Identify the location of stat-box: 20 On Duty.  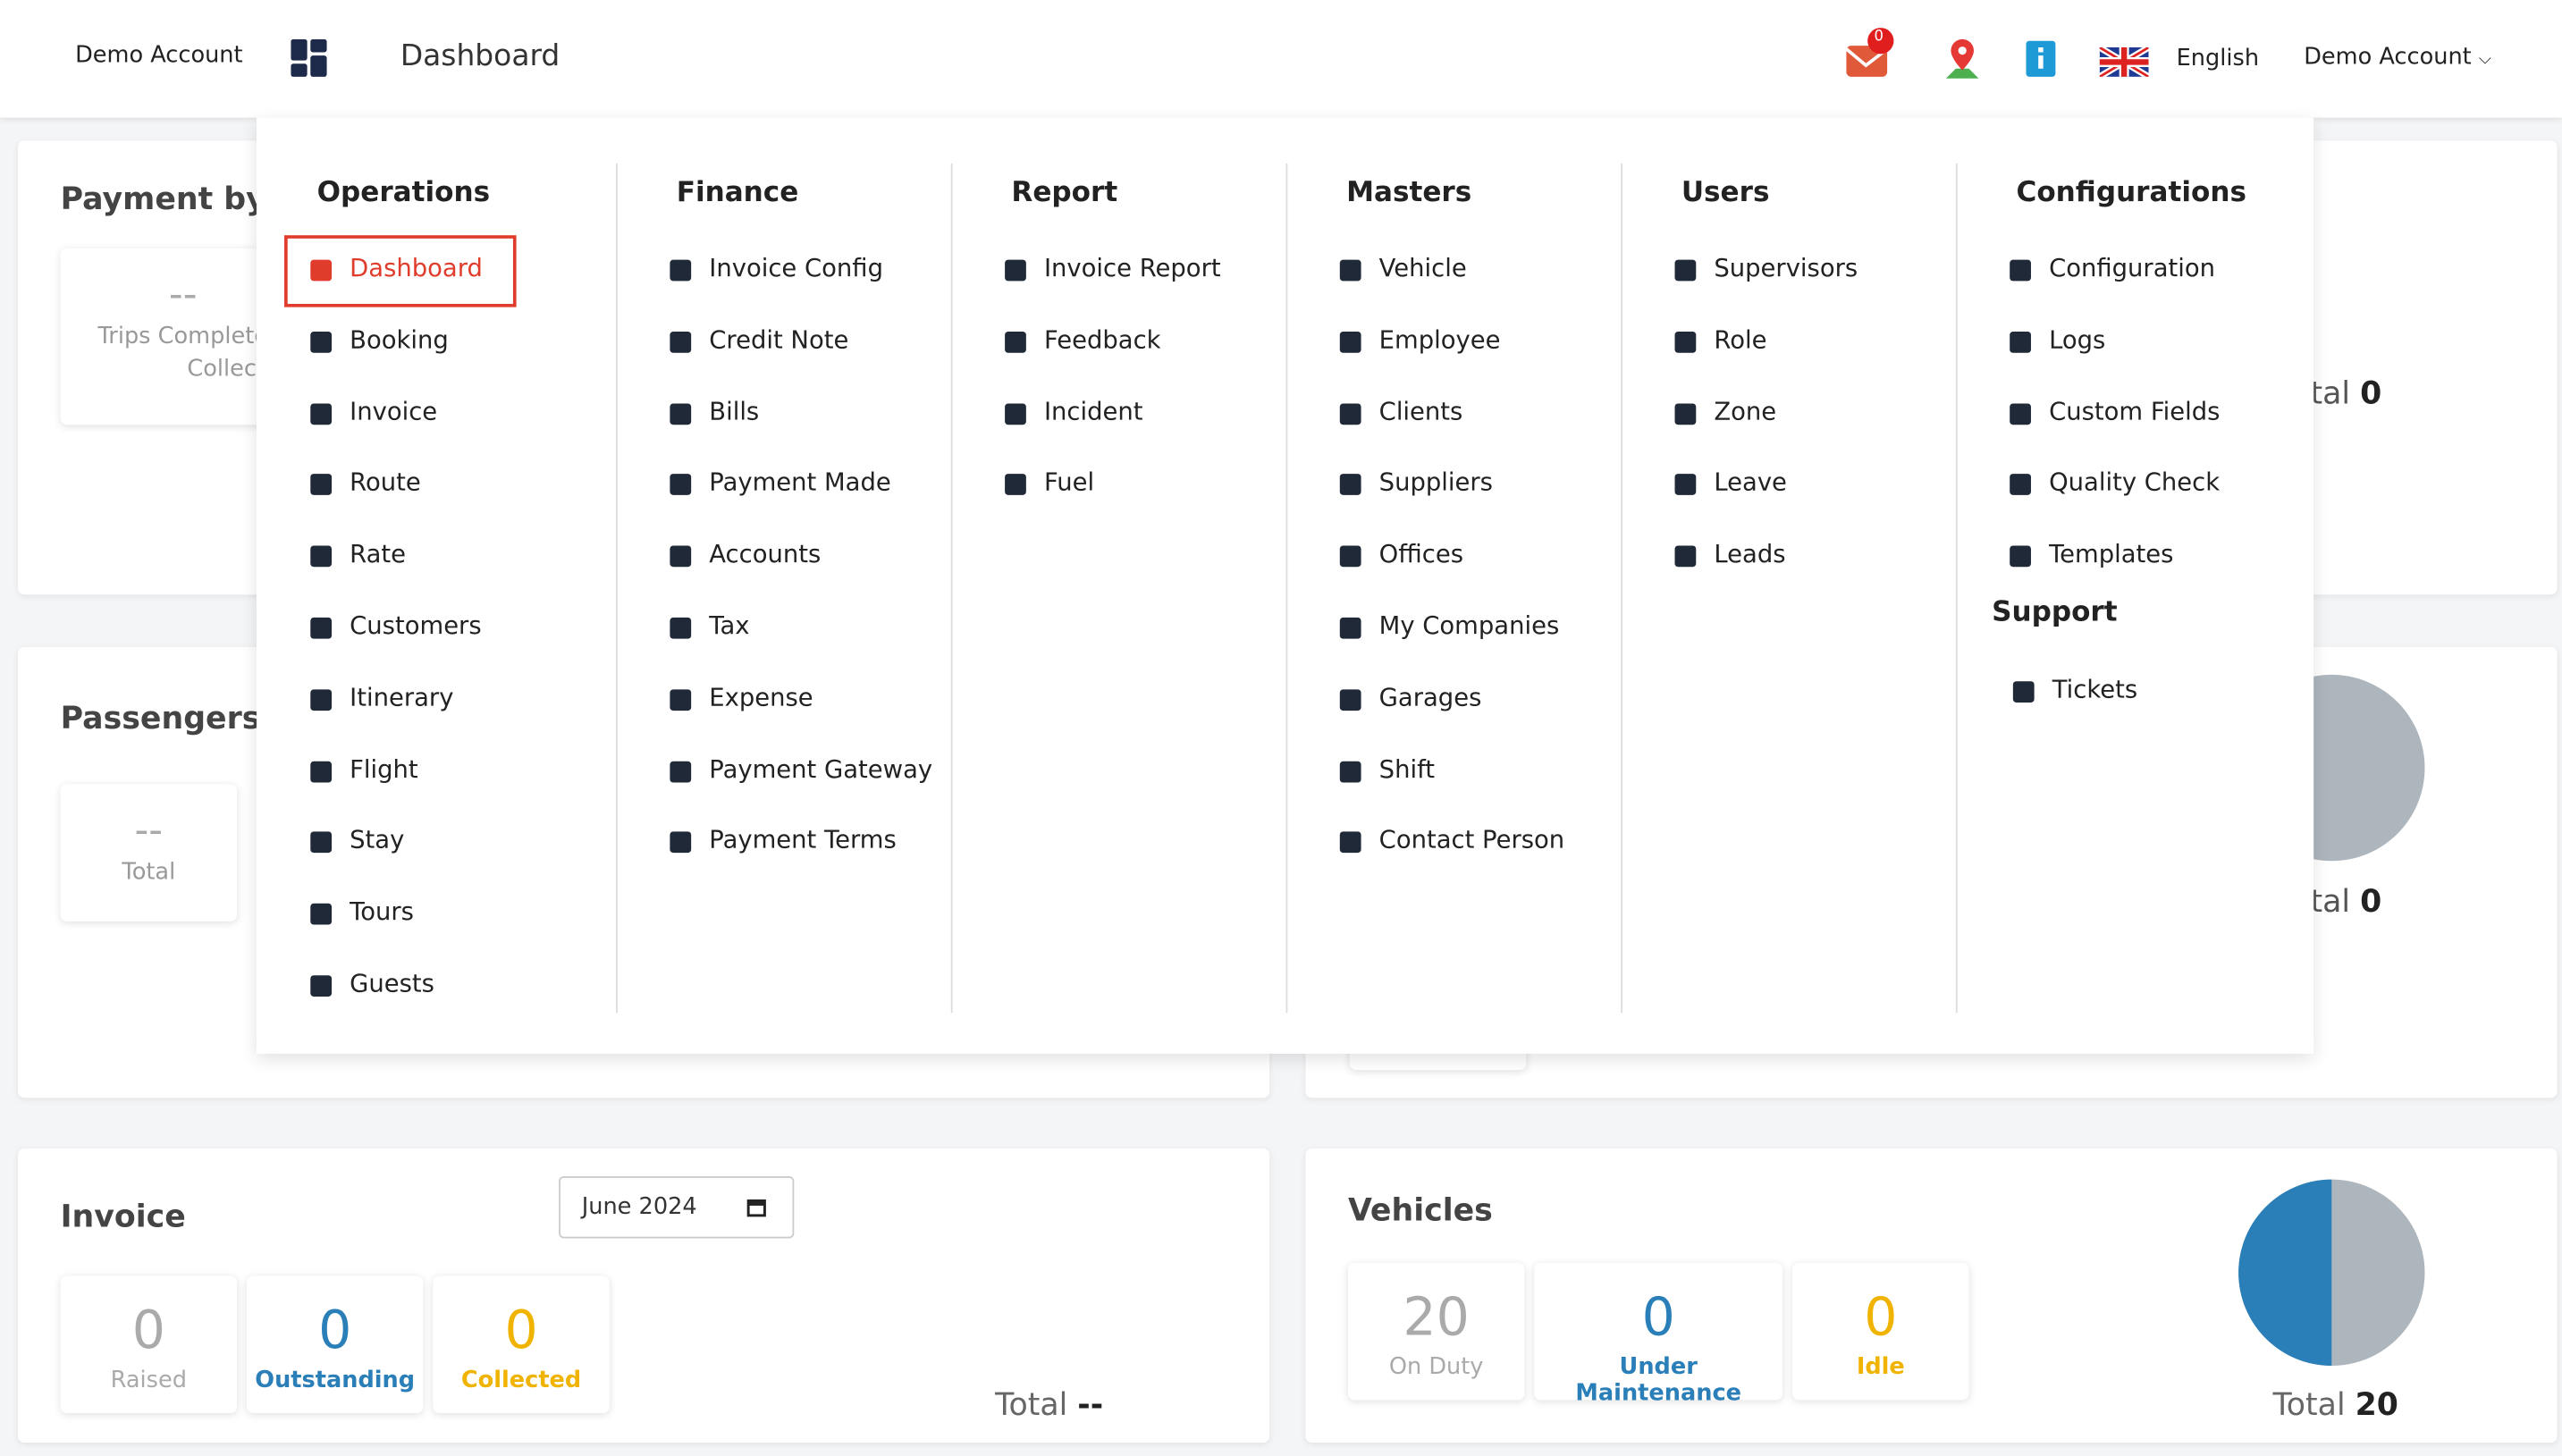
(1436, 1331).